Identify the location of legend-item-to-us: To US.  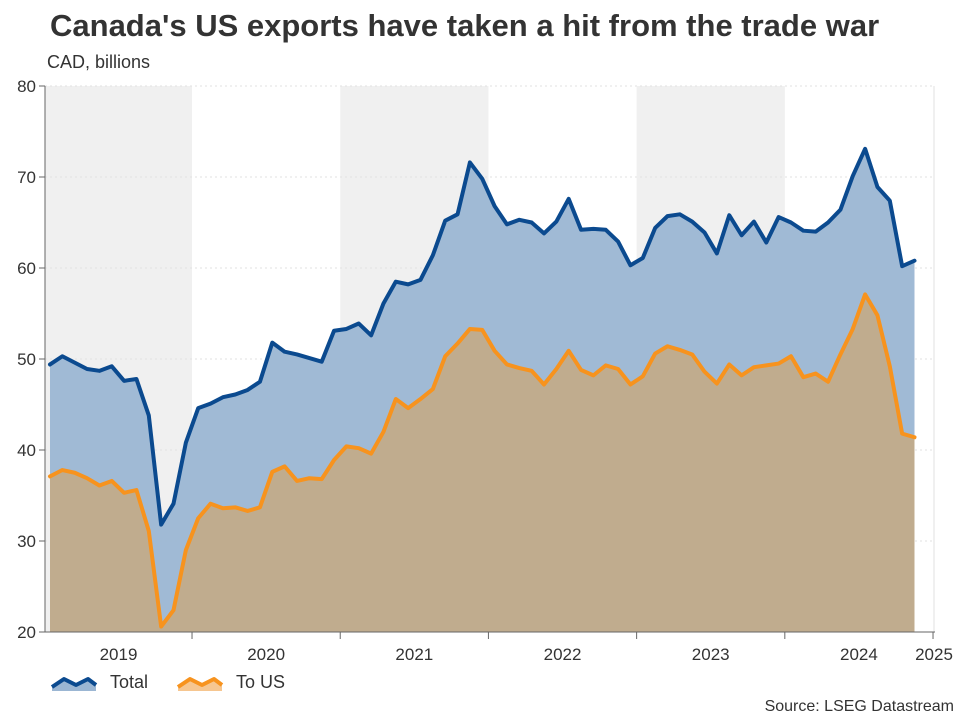
(230, 682).